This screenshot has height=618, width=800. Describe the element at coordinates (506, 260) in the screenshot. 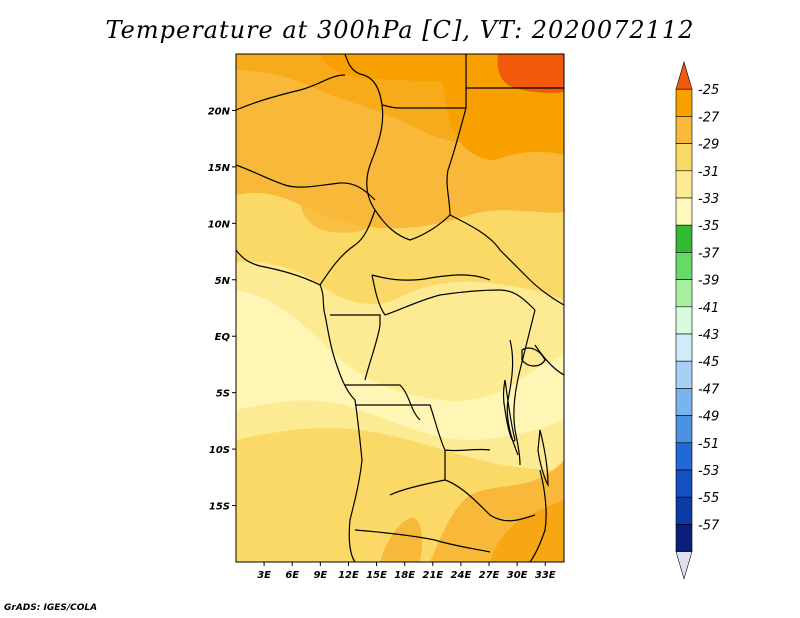

I see `border-sudan-south` at that location.